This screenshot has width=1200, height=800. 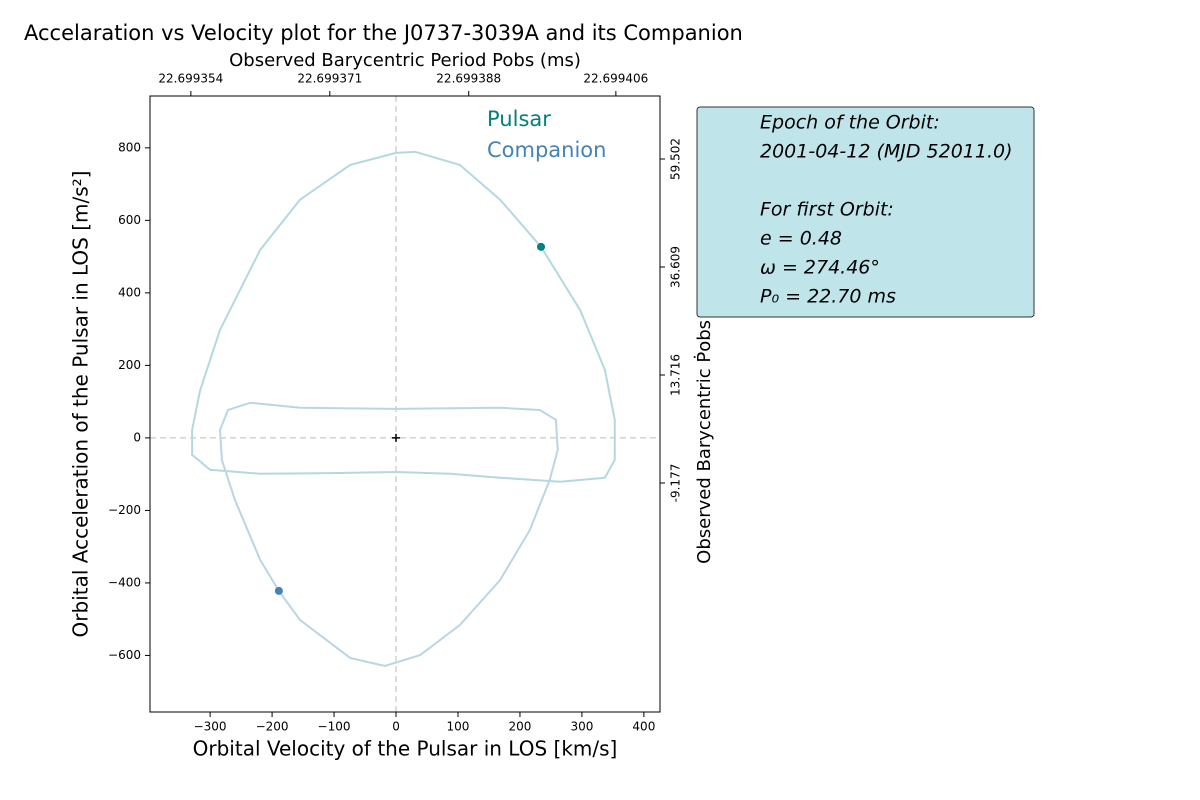 I want to click on x2-tick-label: 22.699354, so click(x=190, y=79).